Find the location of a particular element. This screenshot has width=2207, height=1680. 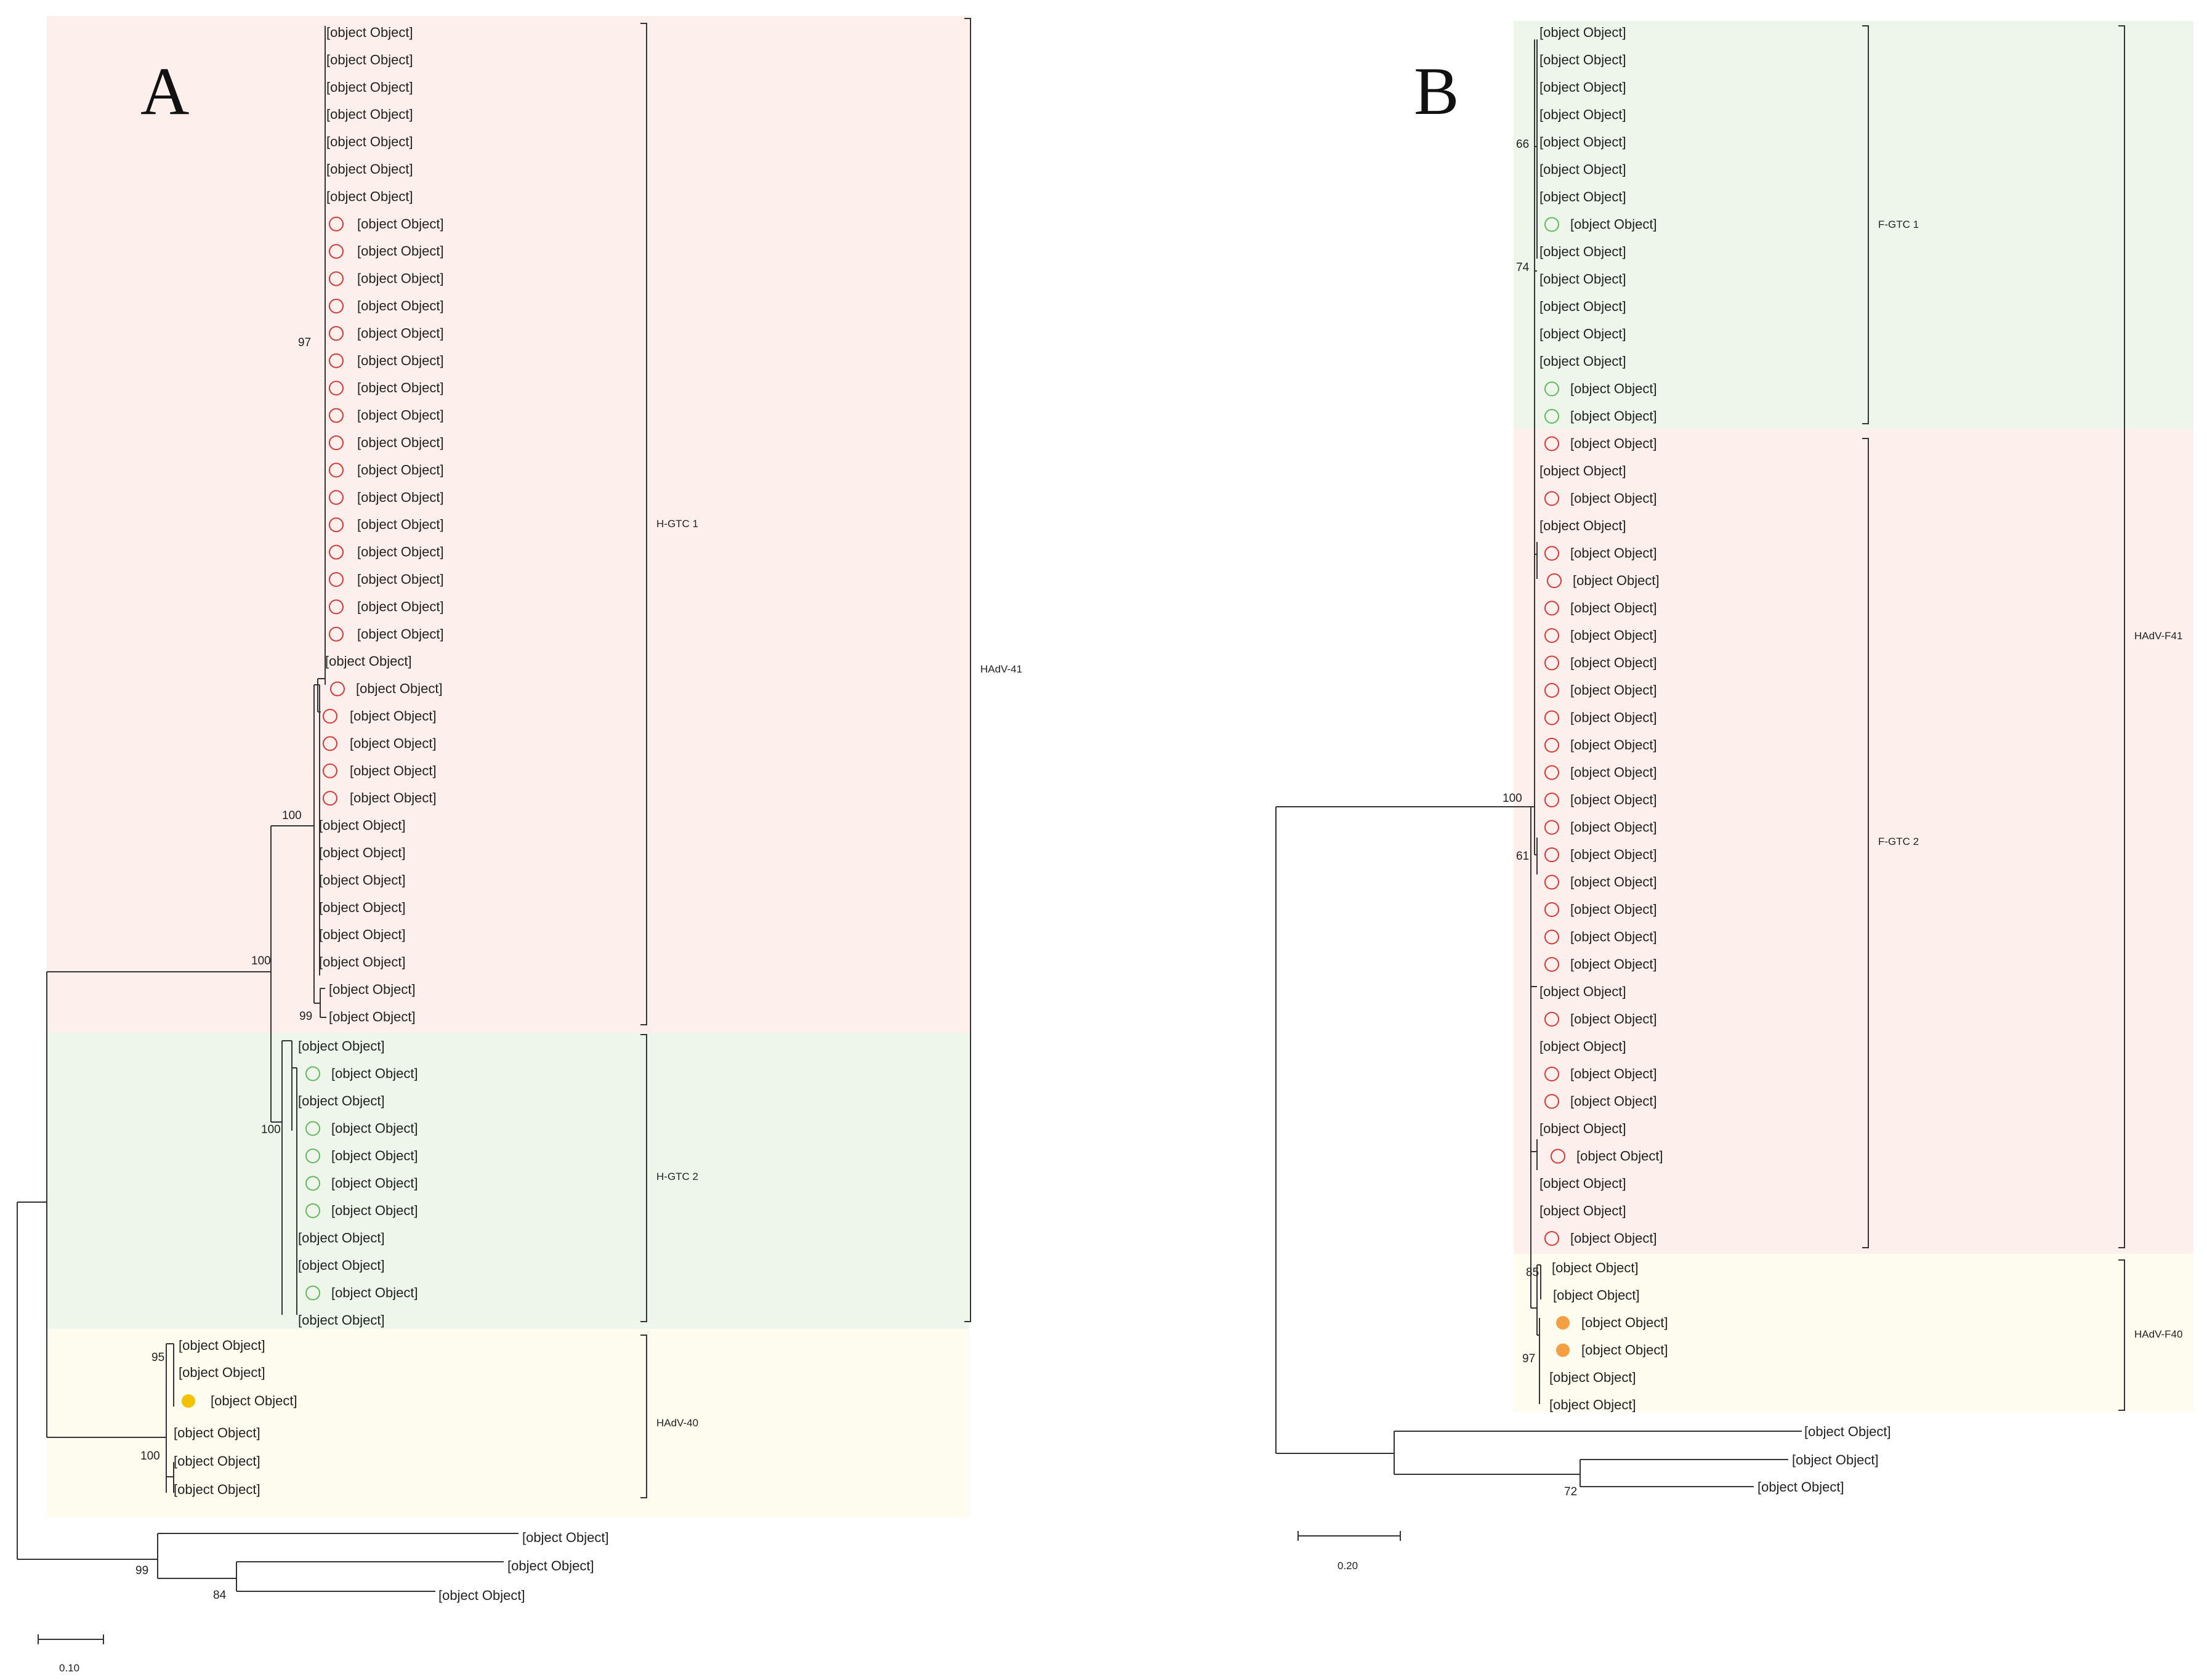

clade-label-f-gtc2: F-GTC 2 is located at coordinates (1898, 841).